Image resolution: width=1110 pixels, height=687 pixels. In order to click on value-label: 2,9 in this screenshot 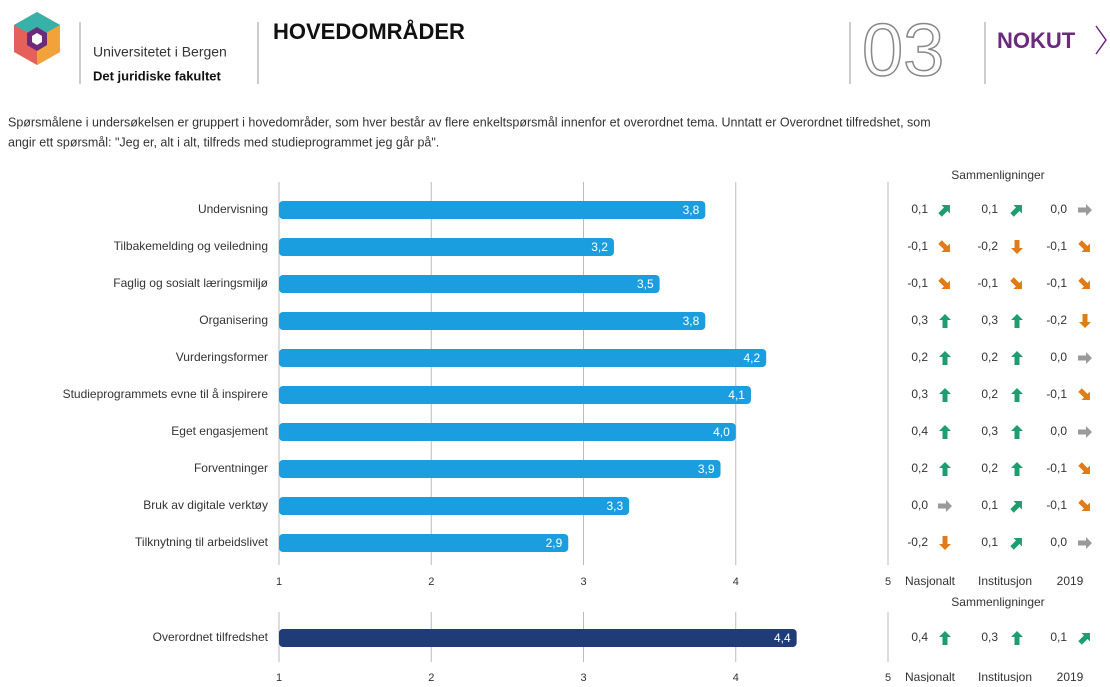, I will do `click(554, 543)`.